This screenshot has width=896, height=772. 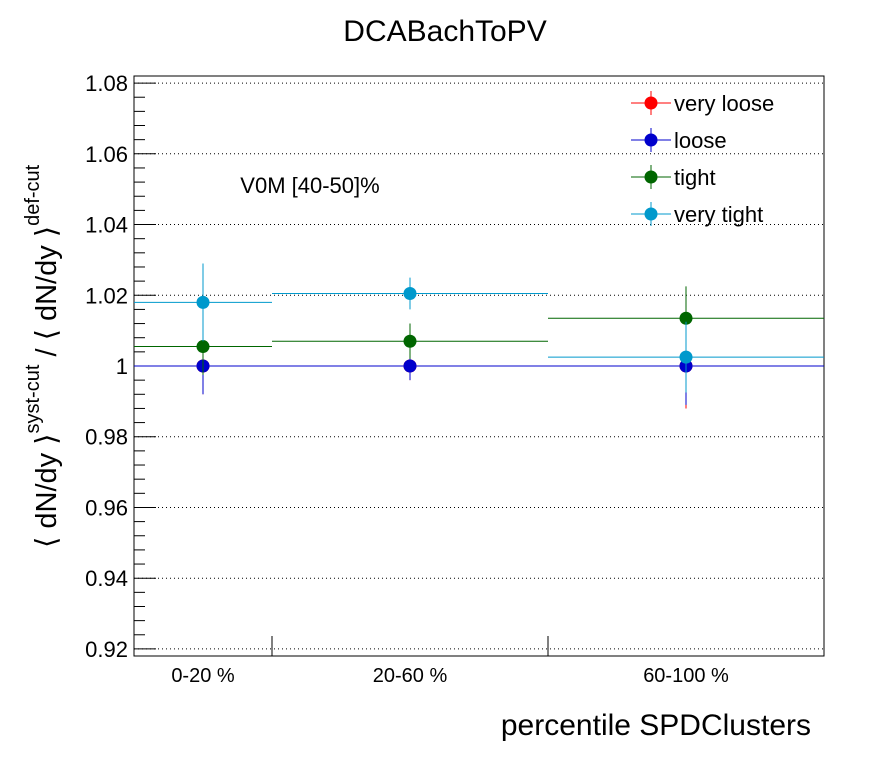 I want to click on x-tick-label: 20-60 %, so click(x=410, y=676).